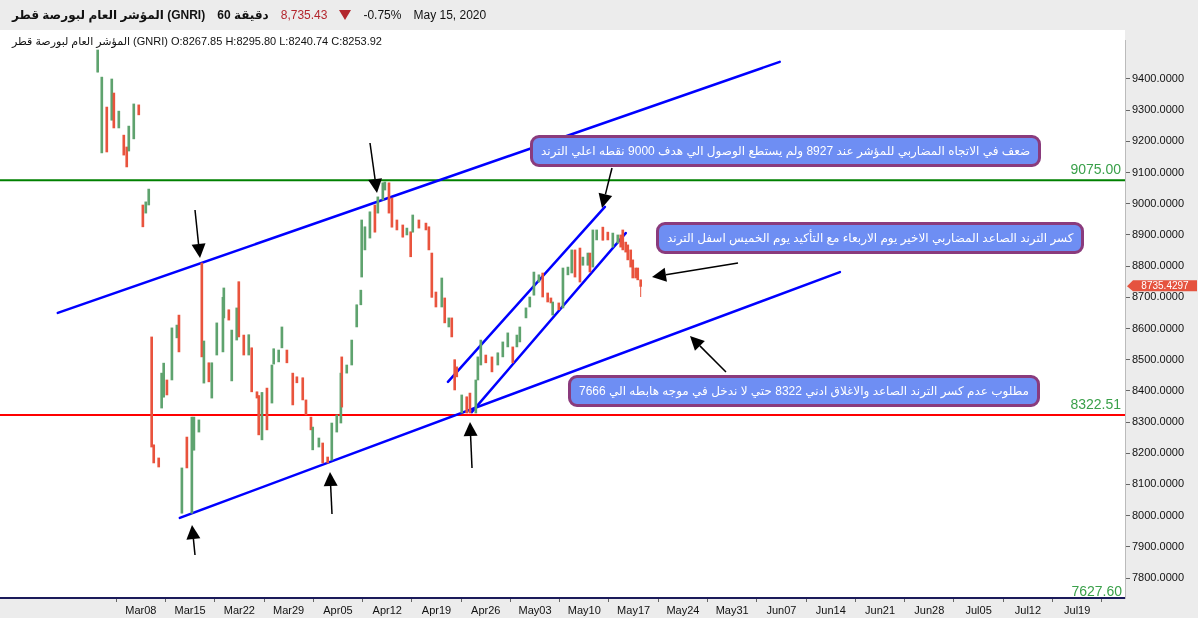 The width and height of the screenshot is (1198, 618). Describe the element at coordinates (486, 609) in the screenshot. I see `x-tick-label: Apr26` at that location.